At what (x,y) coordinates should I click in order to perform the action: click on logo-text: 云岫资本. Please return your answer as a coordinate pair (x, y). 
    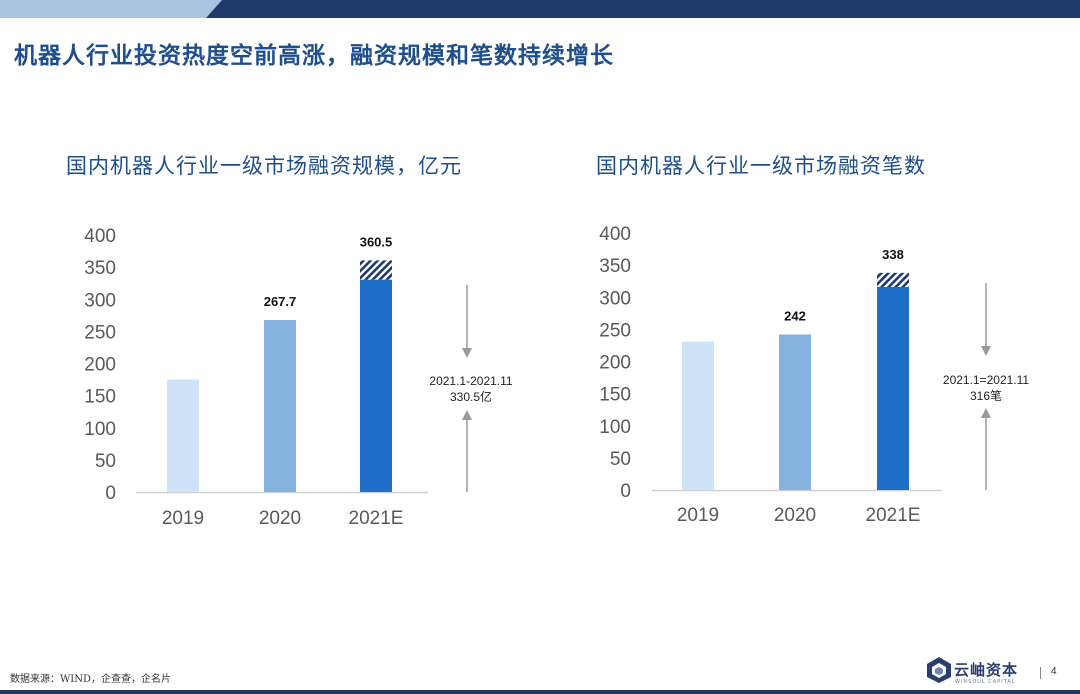
    Looking at the image, I should click on (986, 670).